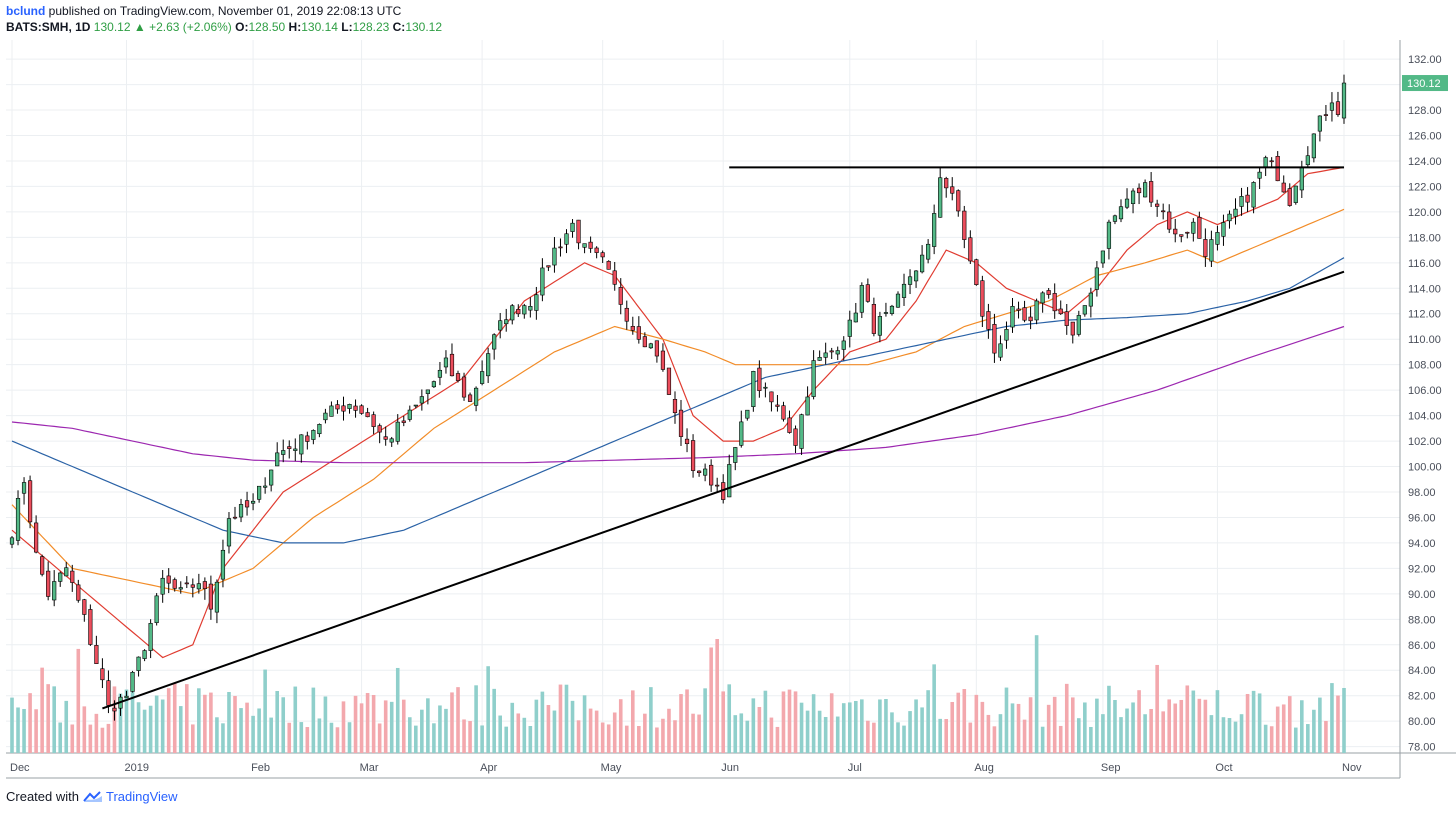 This screenshot has height=813, width=1456. What do you see at coordinates (26, 11) in the screenshot?
I see `author-link: bclund` at bounding box center [26, 11].